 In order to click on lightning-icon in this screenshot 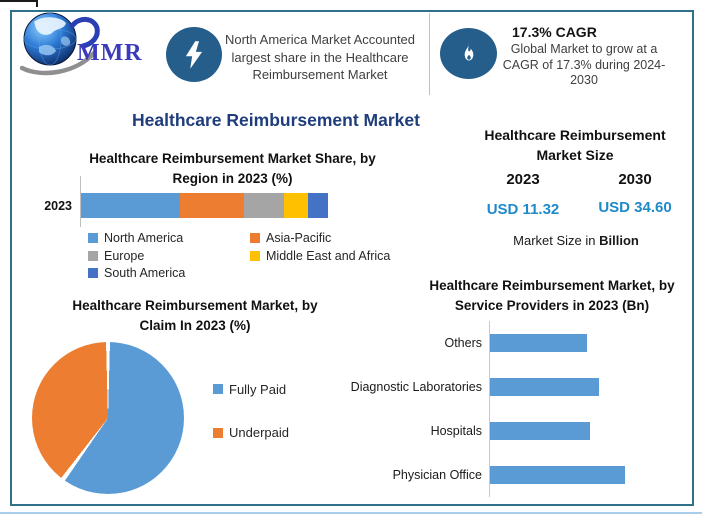, I will do `click(194, 54)`.